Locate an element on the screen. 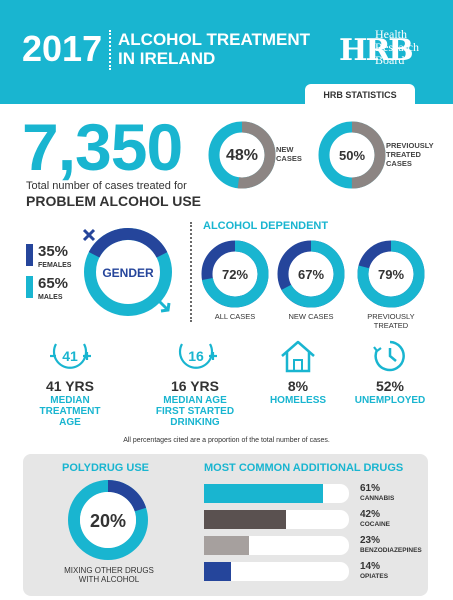 The width and height of the screenshot is (453, 600). label-line: ALL CASES is located at coordinates (235, 316).